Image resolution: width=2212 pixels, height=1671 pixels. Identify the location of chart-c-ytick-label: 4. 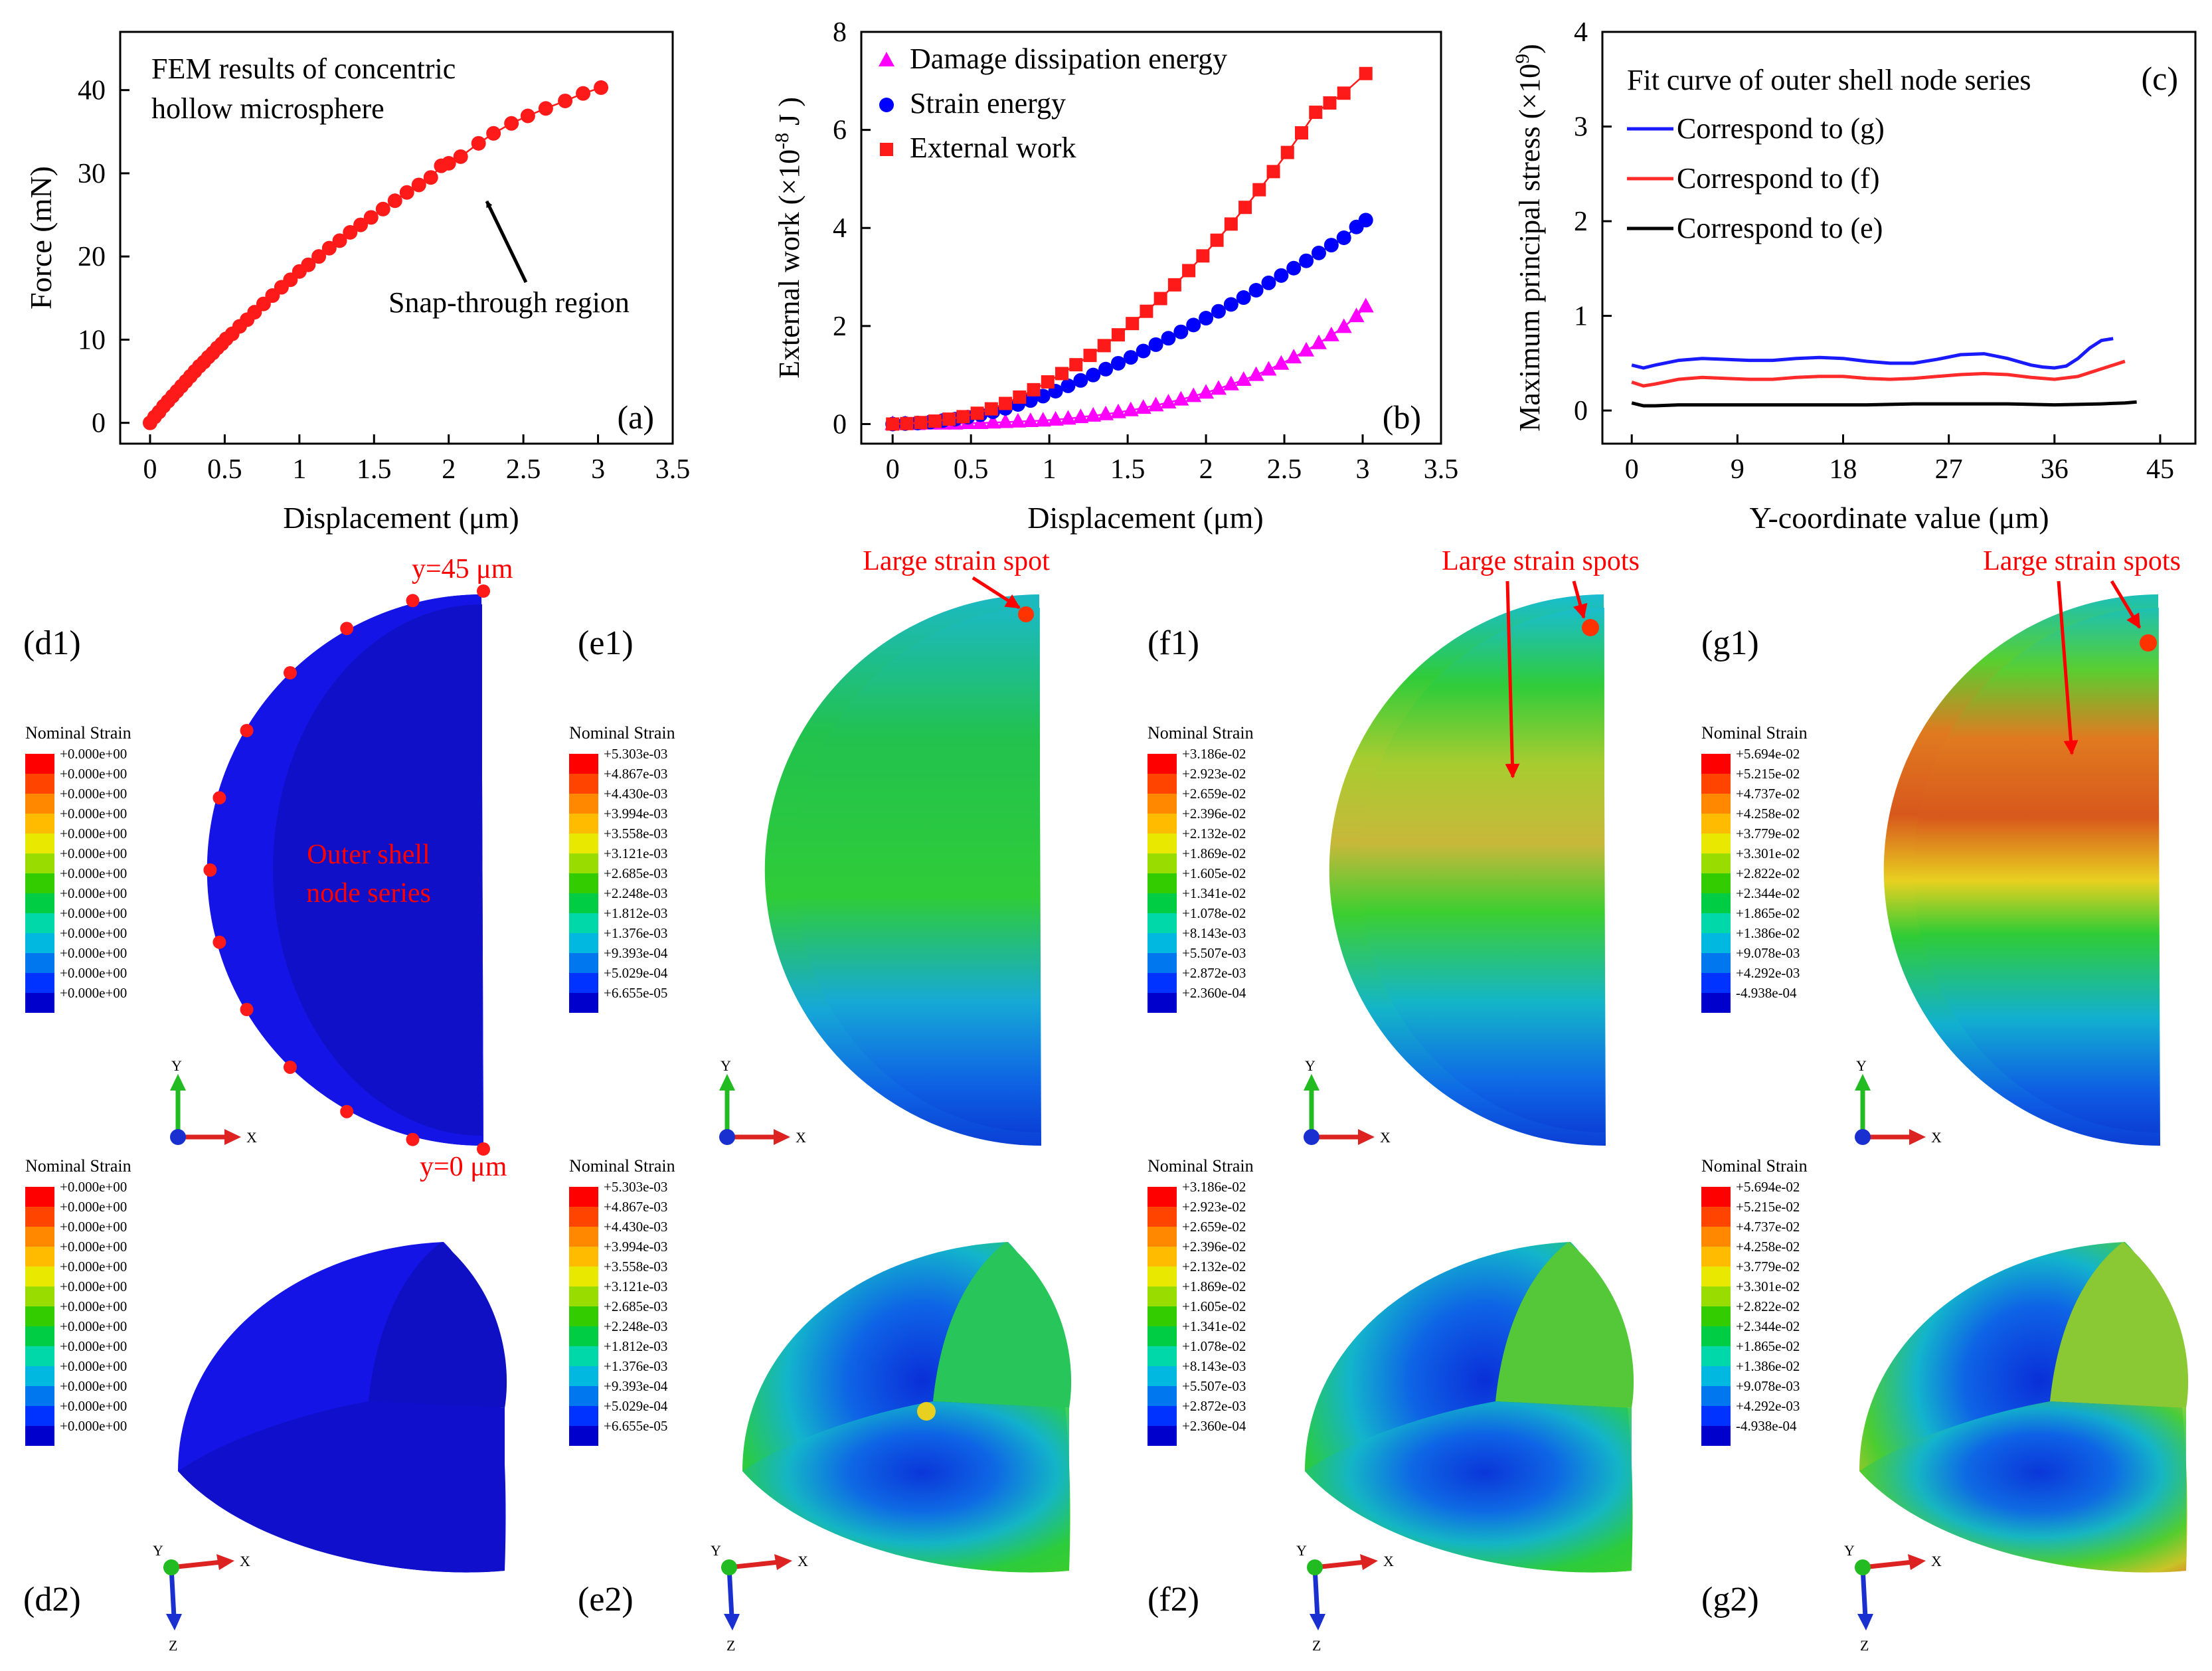
(1581, 32).